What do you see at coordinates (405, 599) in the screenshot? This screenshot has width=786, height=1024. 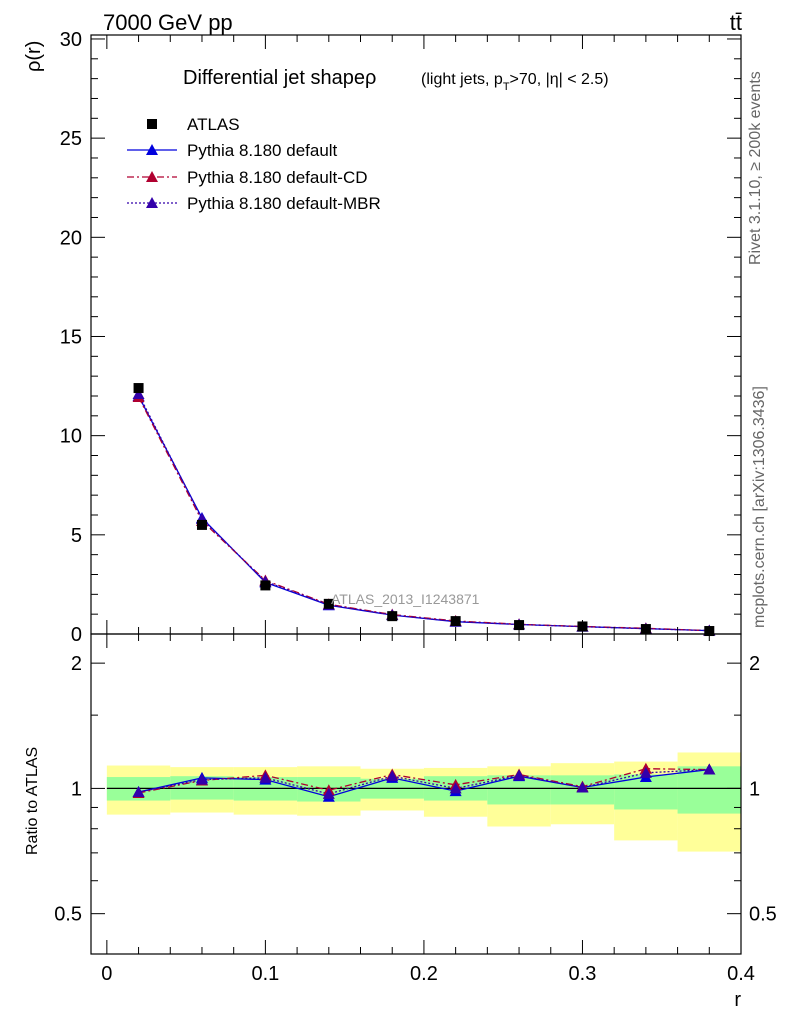 I see `watermark: ATLAS_2013_I1243871` at bounding box center [405, 599].